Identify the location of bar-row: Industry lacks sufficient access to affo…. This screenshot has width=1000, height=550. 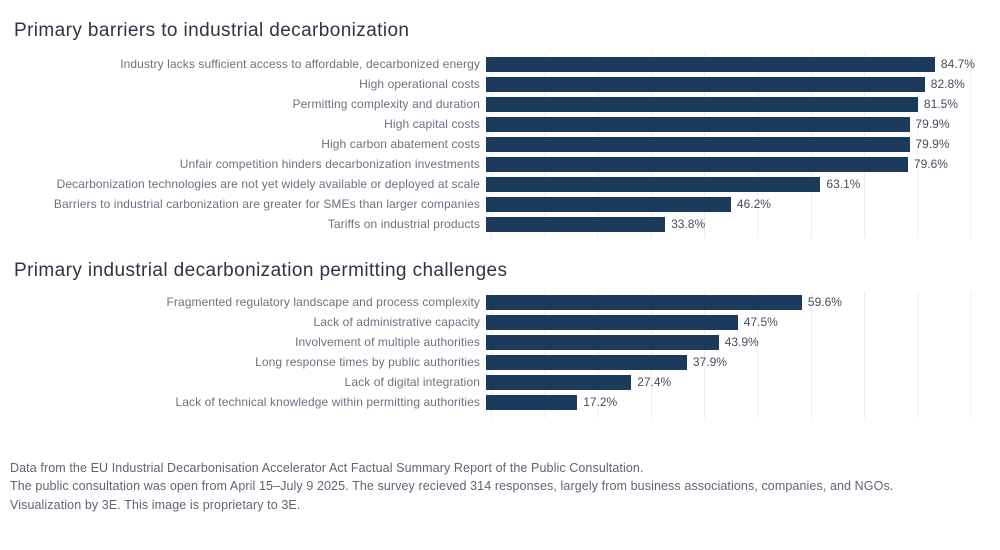
(494, 64).